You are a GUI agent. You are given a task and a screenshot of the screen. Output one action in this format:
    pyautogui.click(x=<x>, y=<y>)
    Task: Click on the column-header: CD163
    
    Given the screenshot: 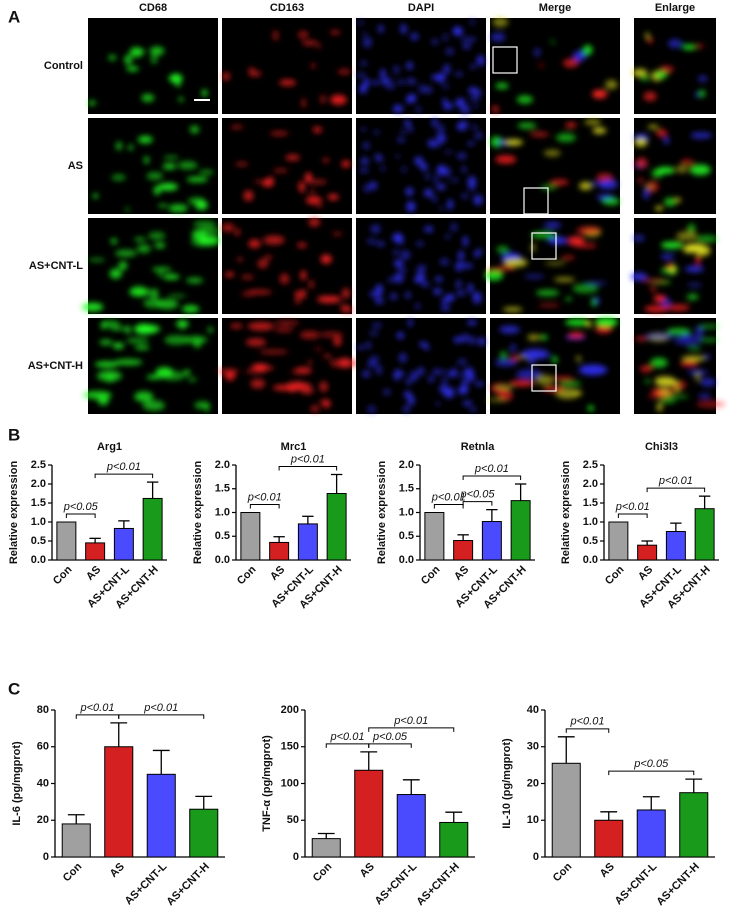 What is the action you would take?
    pyautogui.click(x=287, y=8)
    